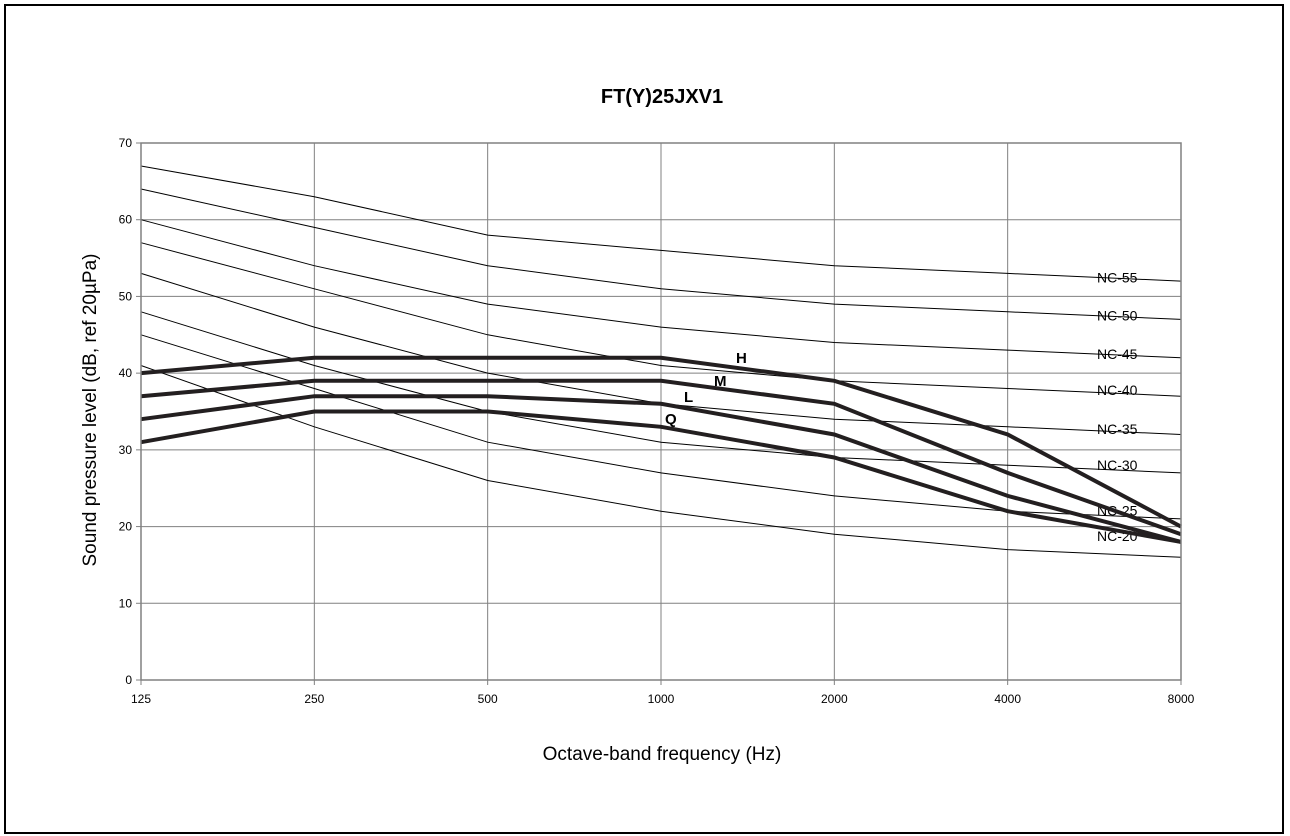 The image size is (1290, 836). Describe the element at coordinates (661, 699) in the screenshot. I see `x-tick-label: 1000` at that location.